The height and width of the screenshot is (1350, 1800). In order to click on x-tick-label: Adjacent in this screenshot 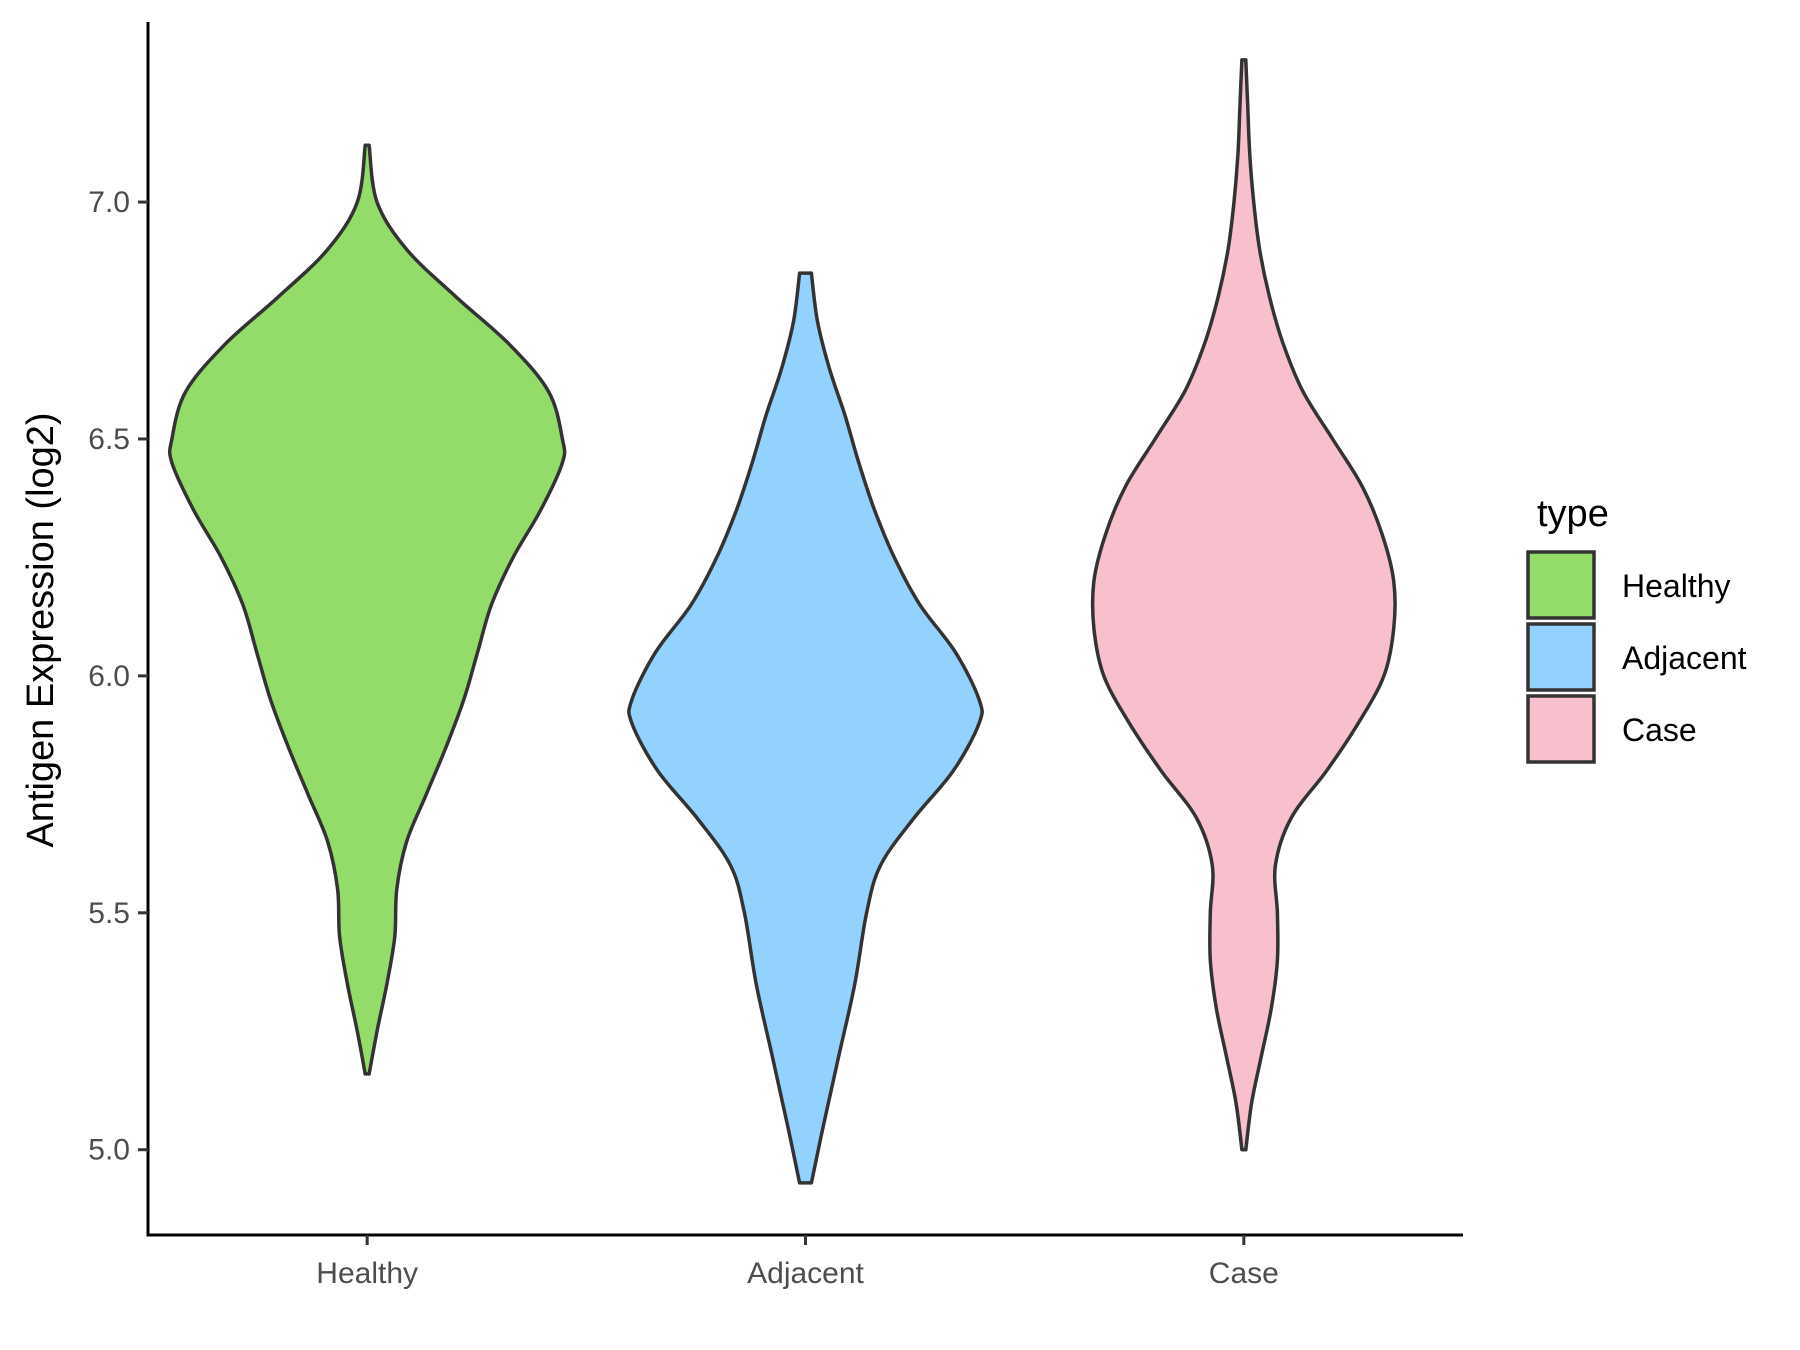, I will do `click(805, 1273)`.